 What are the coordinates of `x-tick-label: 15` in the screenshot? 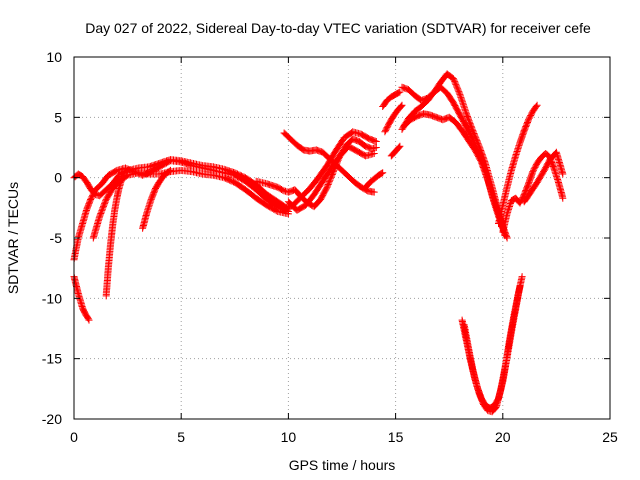 It's located at (396, 437).